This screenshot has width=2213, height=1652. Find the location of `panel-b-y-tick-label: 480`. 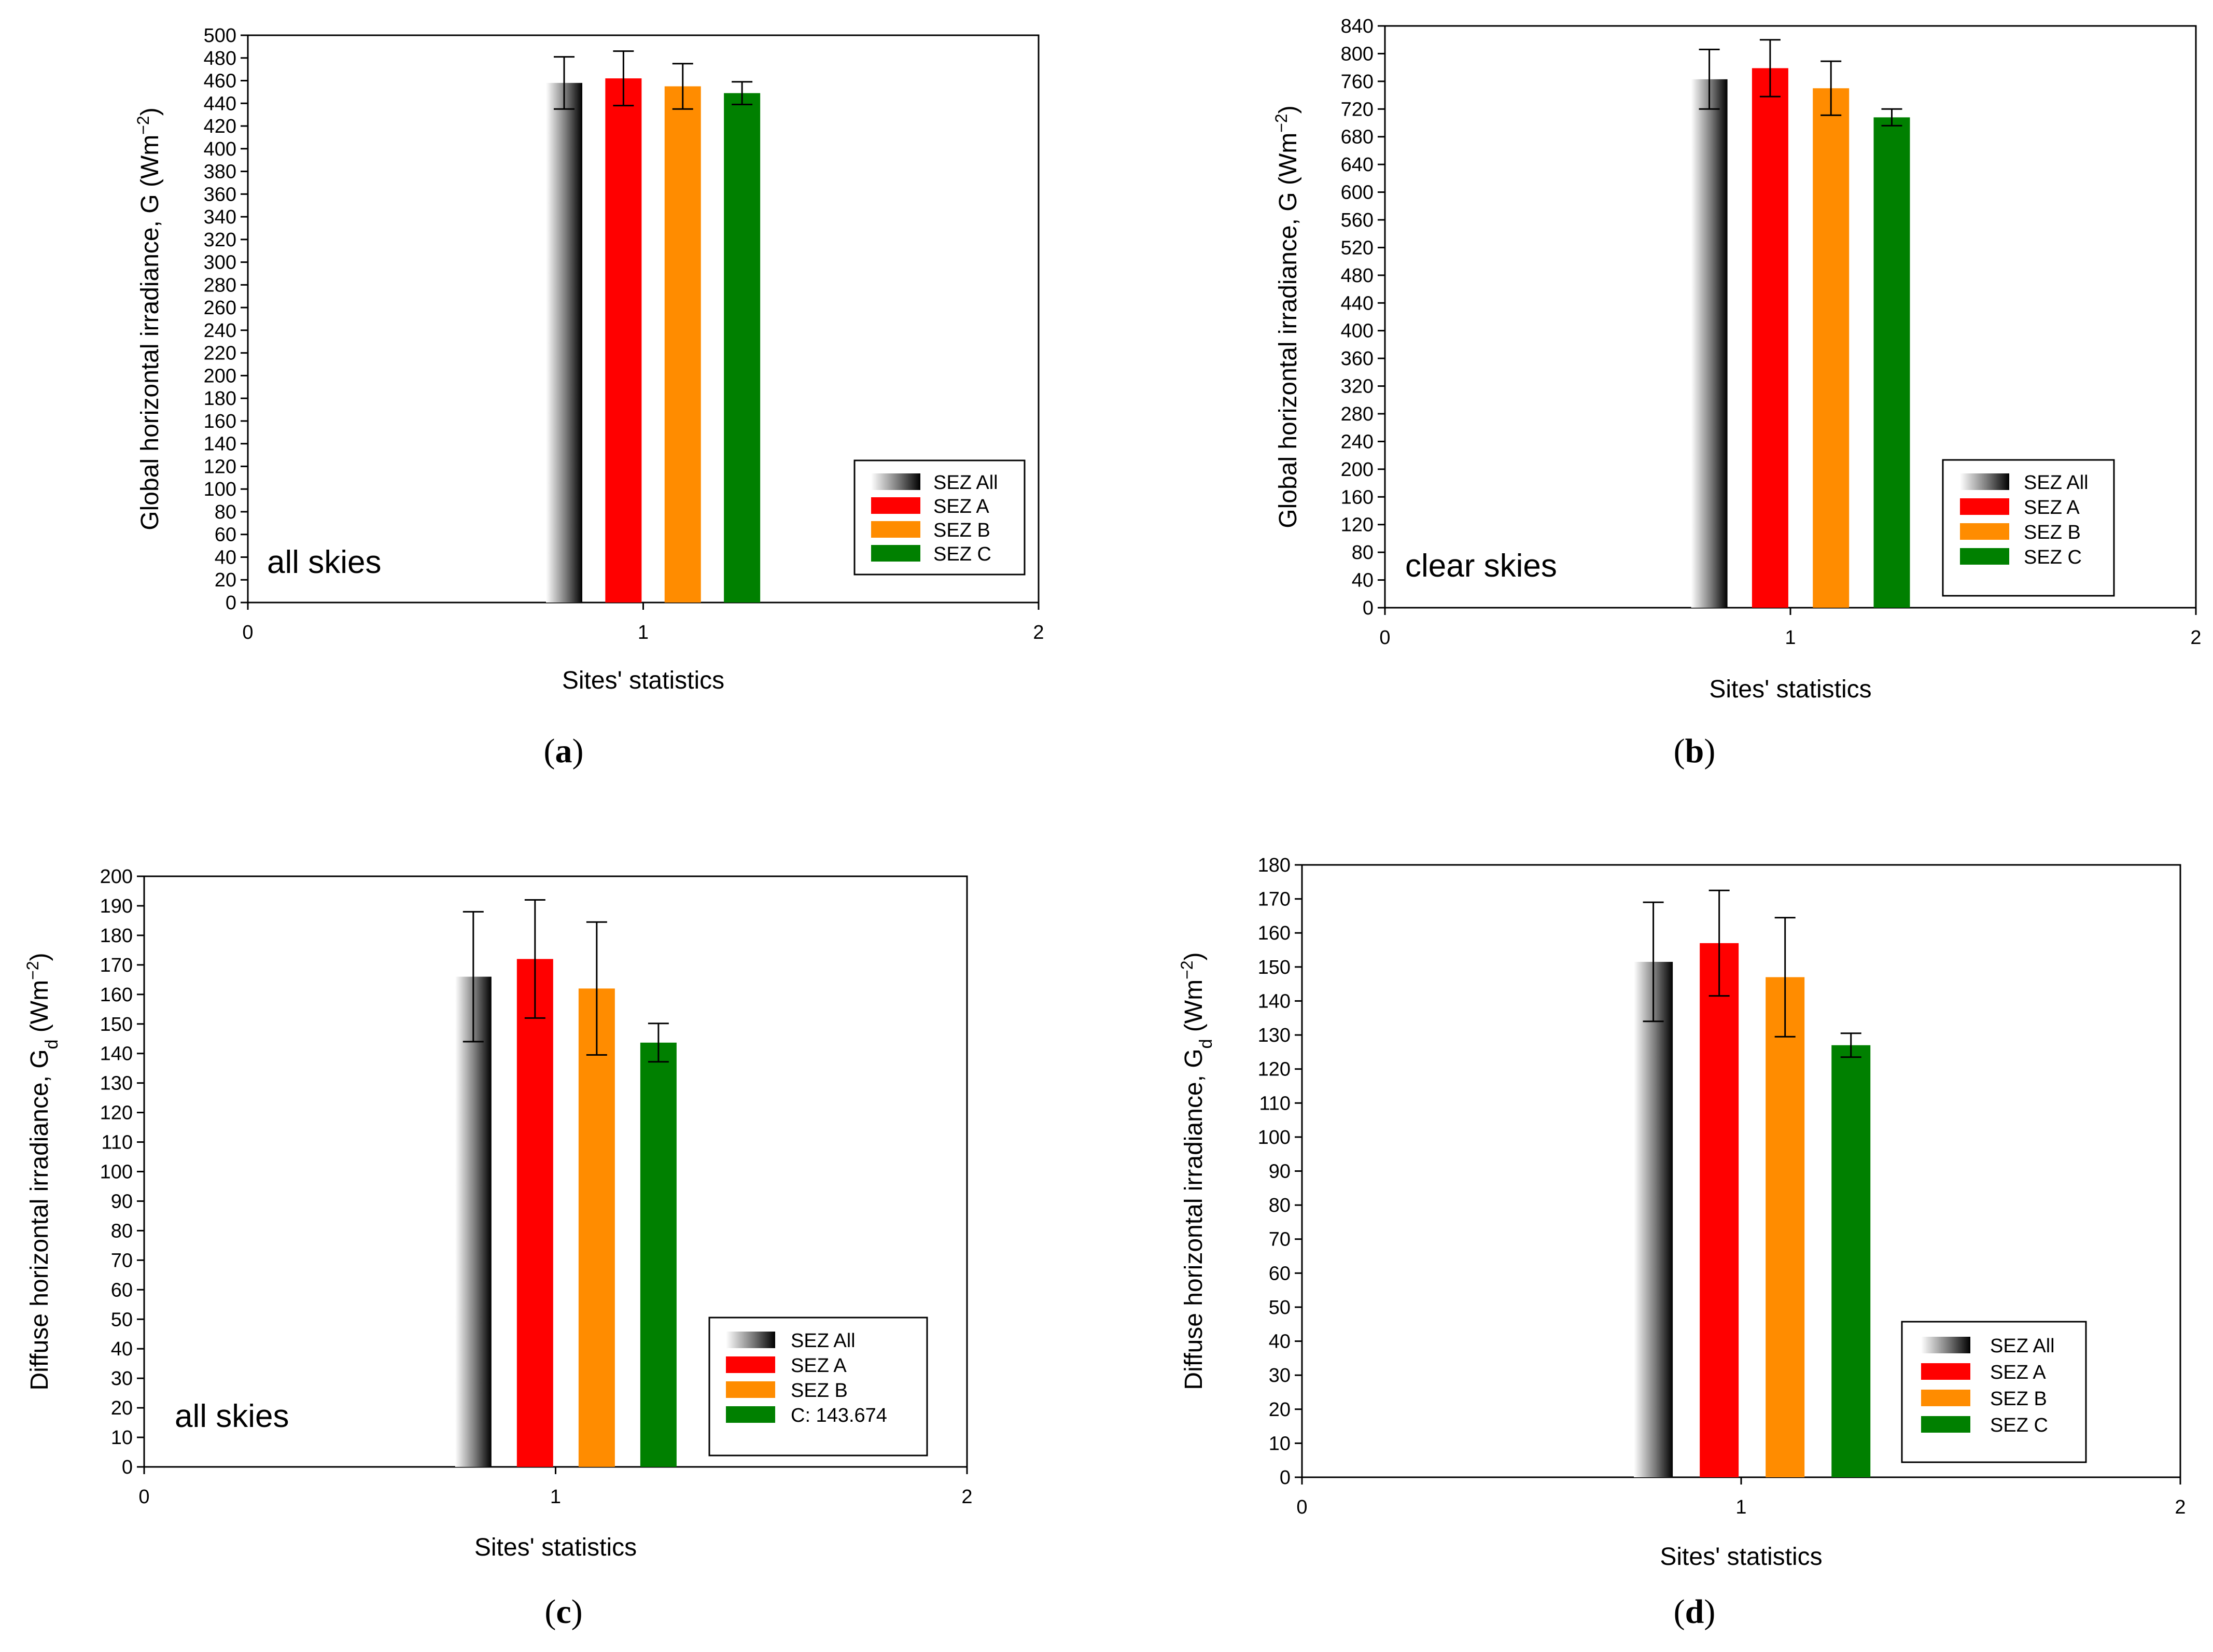

panel-b-y-tick-label: 480 is located at coordinates (1358, 276).